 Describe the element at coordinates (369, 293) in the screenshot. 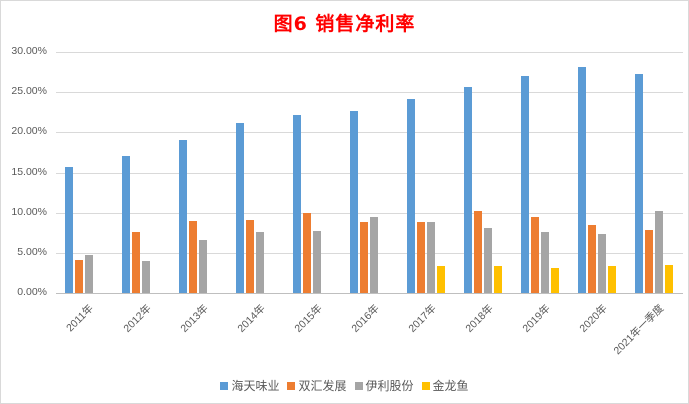

I see `x-axis-line` at that location.